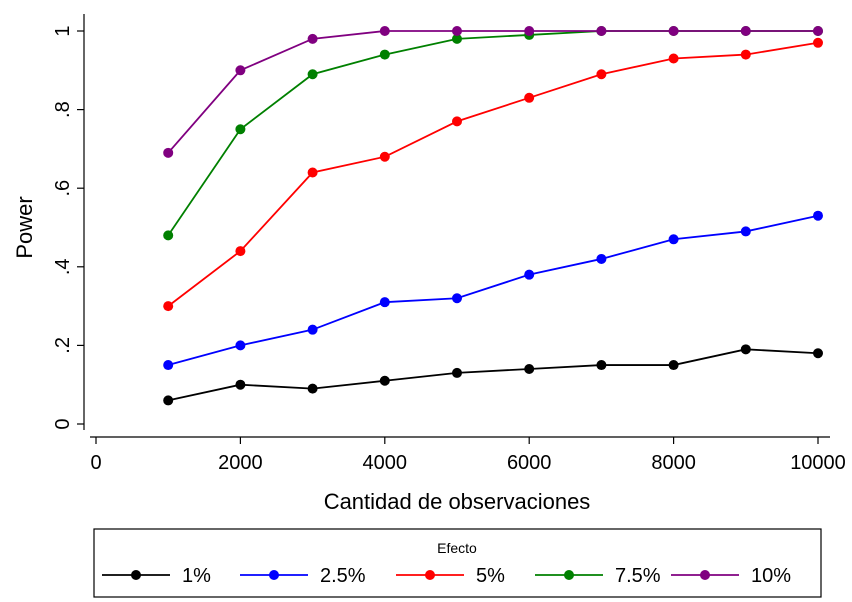 This screenshot has height=602, width=852. What do you see at coordinates (196, 576) in the screenshot?
I see `legend-label: 1%` at bounding box center [196, 576].